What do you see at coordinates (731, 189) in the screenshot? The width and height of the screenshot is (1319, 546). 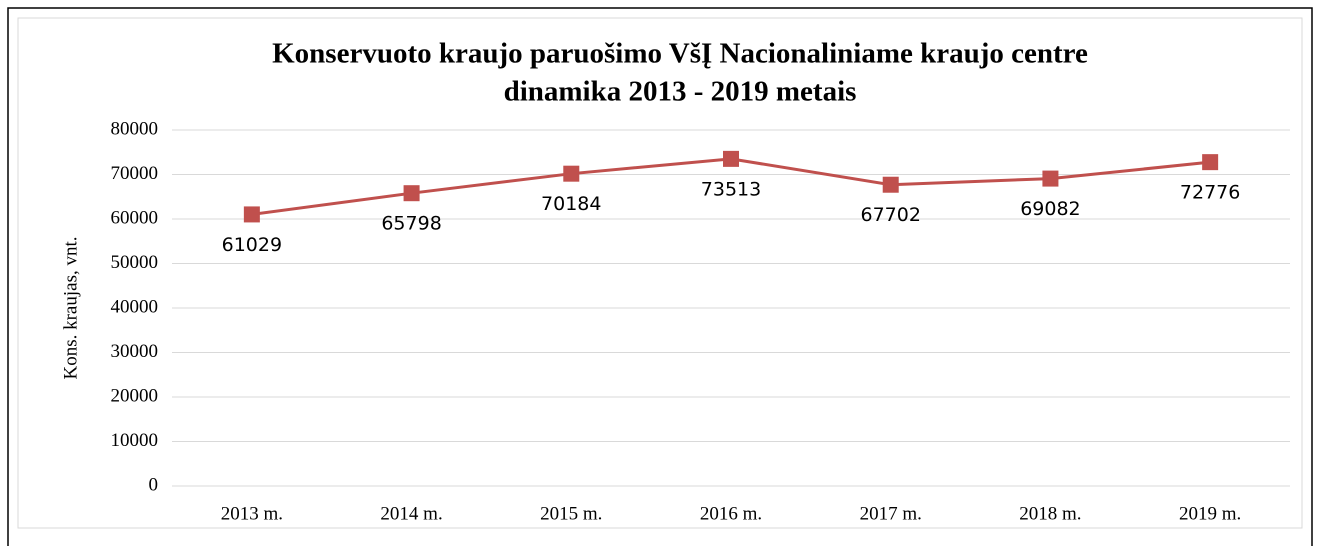 I see `data-label: 73513` at bounding box center [731, 189].